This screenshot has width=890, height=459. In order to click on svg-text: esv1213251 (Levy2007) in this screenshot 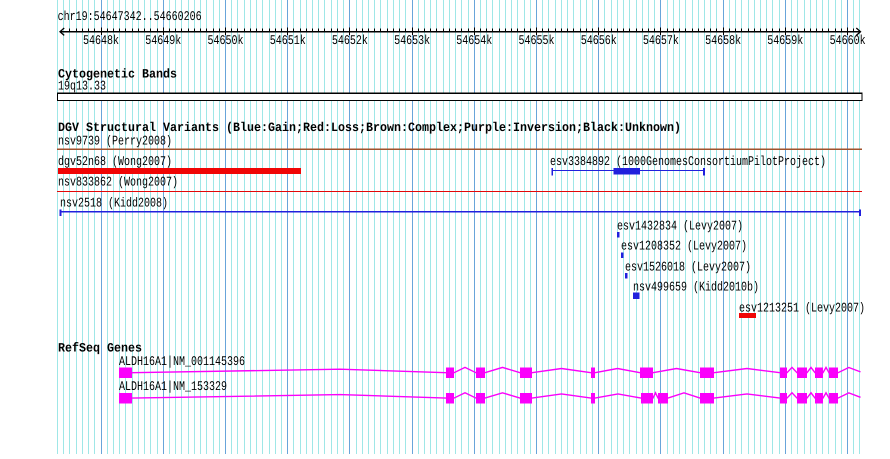, I will do `click(802, 308)`.